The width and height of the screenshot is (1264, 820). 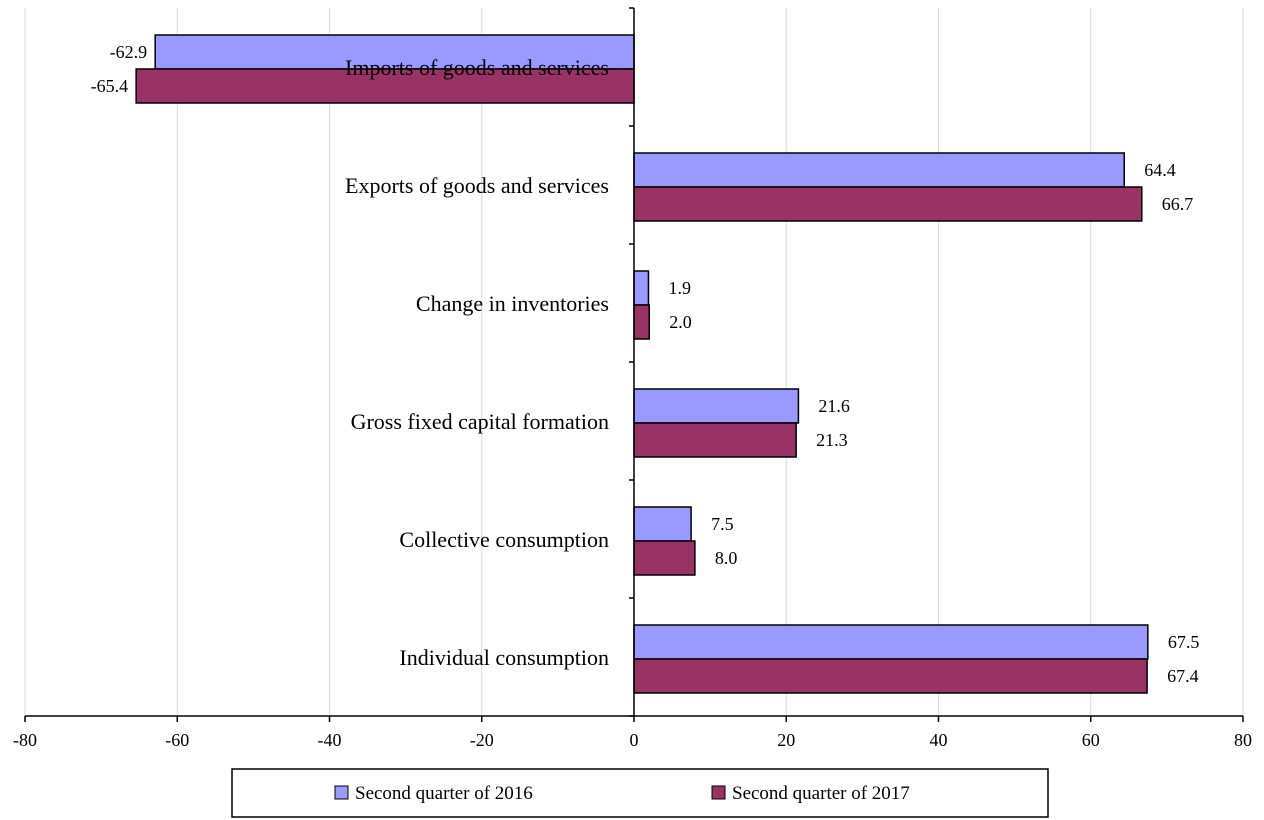 What do you see at coordinates (679, 288) in the screenshot?
I see `data-label: 1.9` at bounding box center [679, 288].